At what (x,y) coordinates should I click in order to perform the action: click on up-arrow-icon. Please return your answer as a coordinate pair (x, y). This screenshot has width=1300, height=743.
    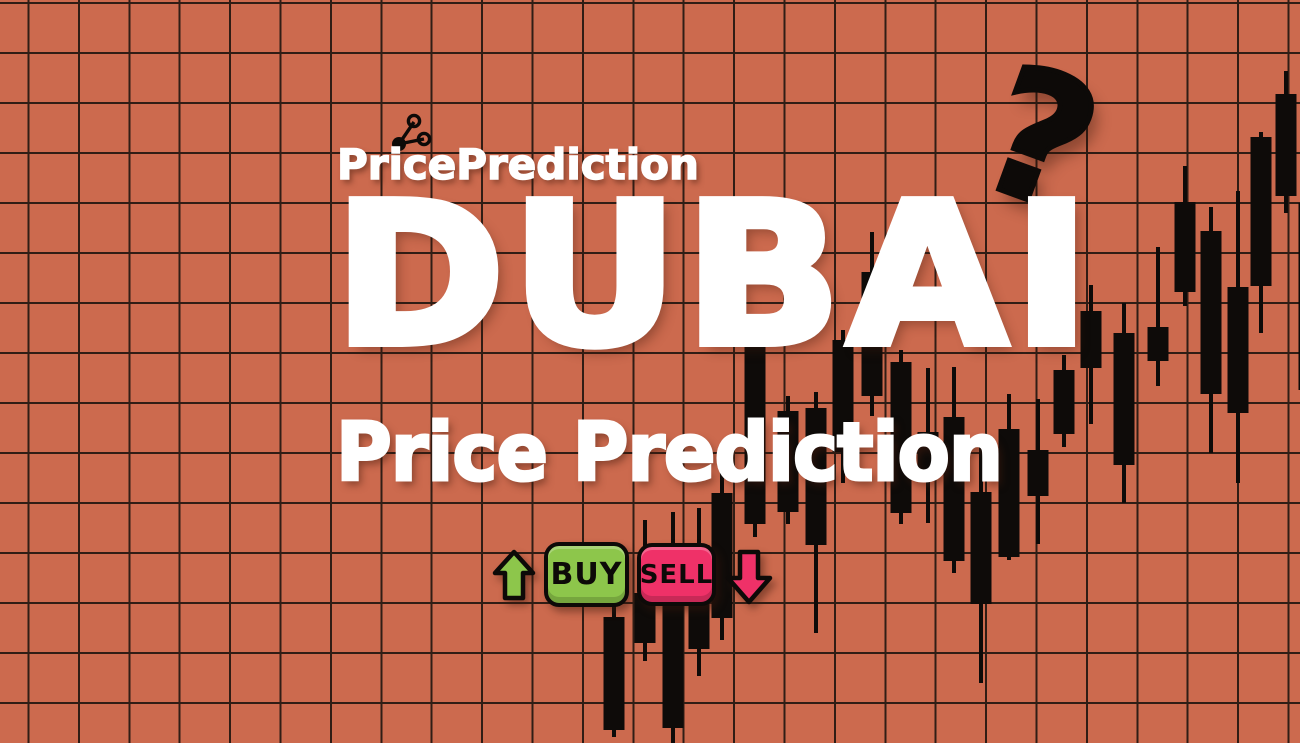
    Looking at the image, I should click on (514, 575).